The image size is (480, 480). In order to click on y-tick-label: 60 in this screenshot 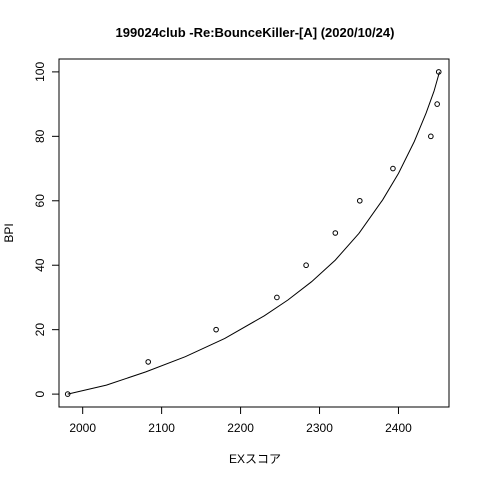, I will do `click(40, 201)`.